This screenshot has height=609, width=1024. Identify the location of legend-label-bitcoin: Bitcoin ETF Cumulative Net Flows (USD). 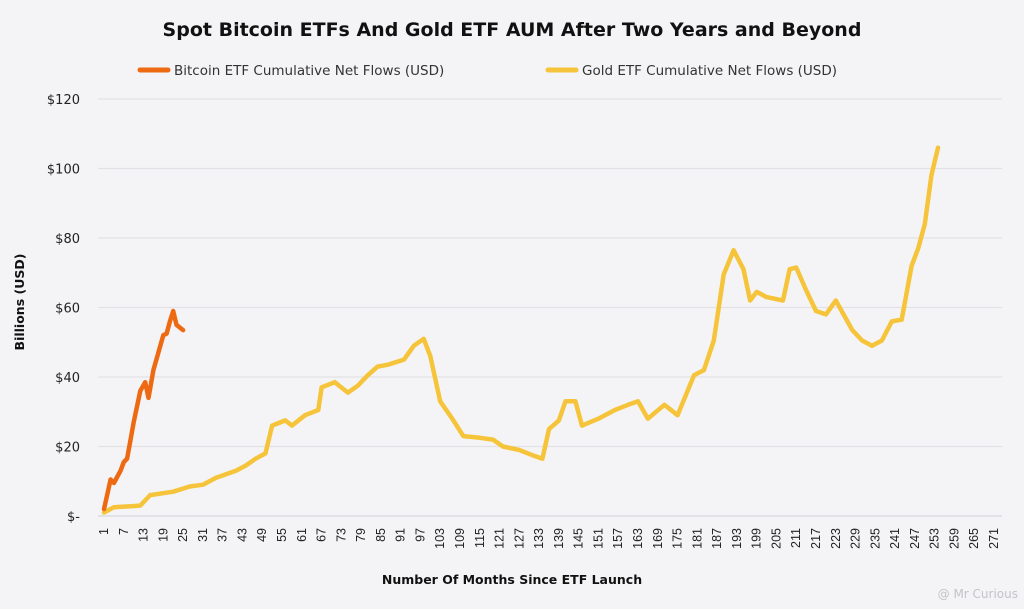
(309, 71).